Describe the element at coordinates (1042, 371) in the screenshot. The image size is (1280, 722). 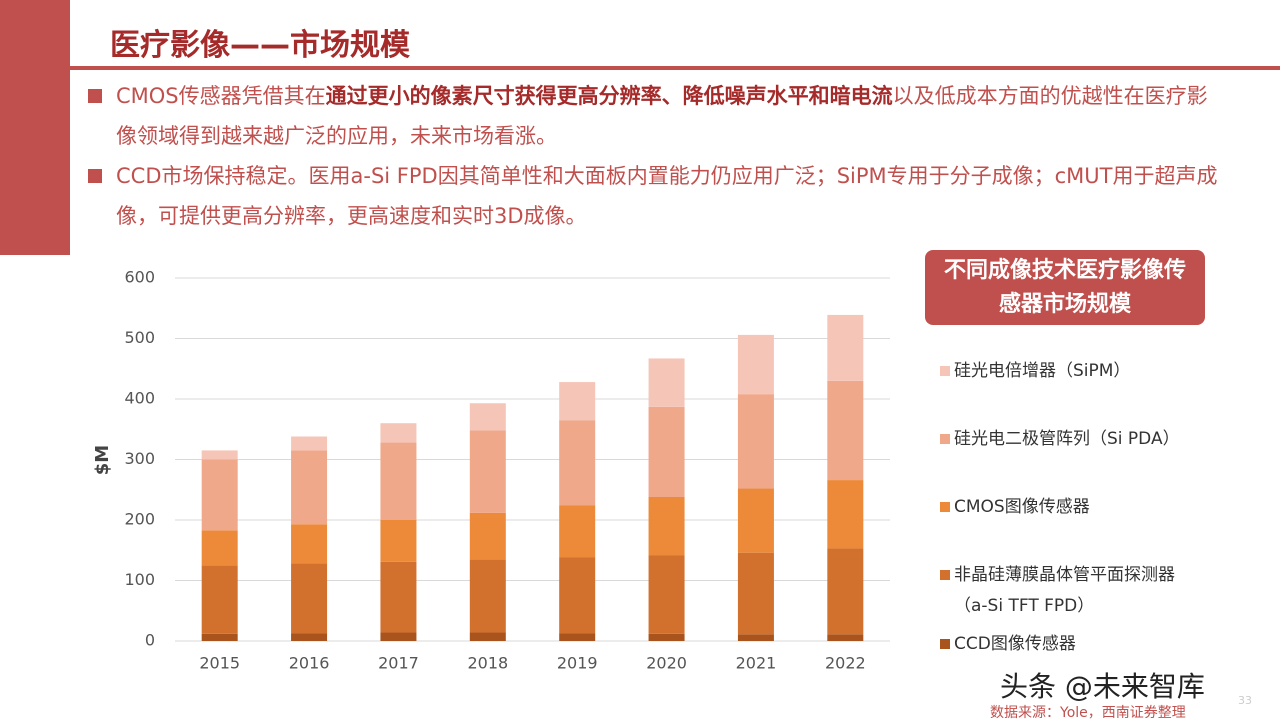
I see `legend-label: 硅光电倍增器（SiPM）` at that location.